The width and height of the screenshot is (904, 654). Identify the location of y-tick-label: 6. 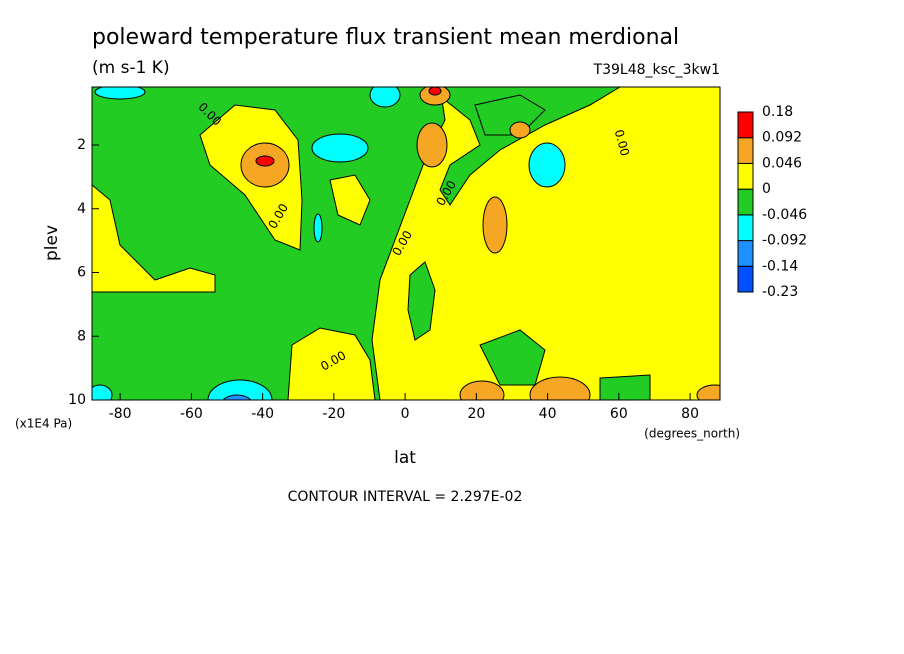
(81, 273).